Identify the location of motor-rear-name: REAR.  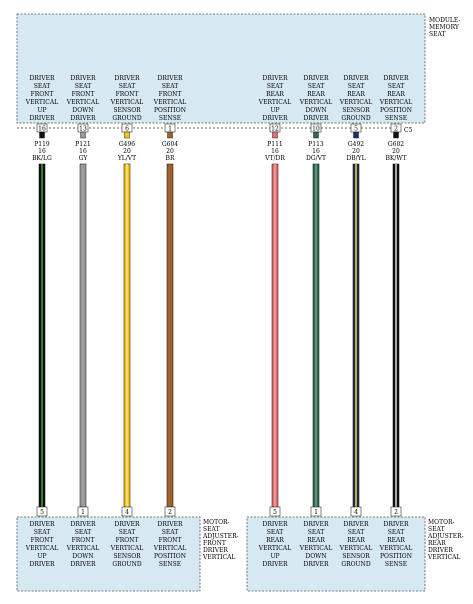
(437, 543).